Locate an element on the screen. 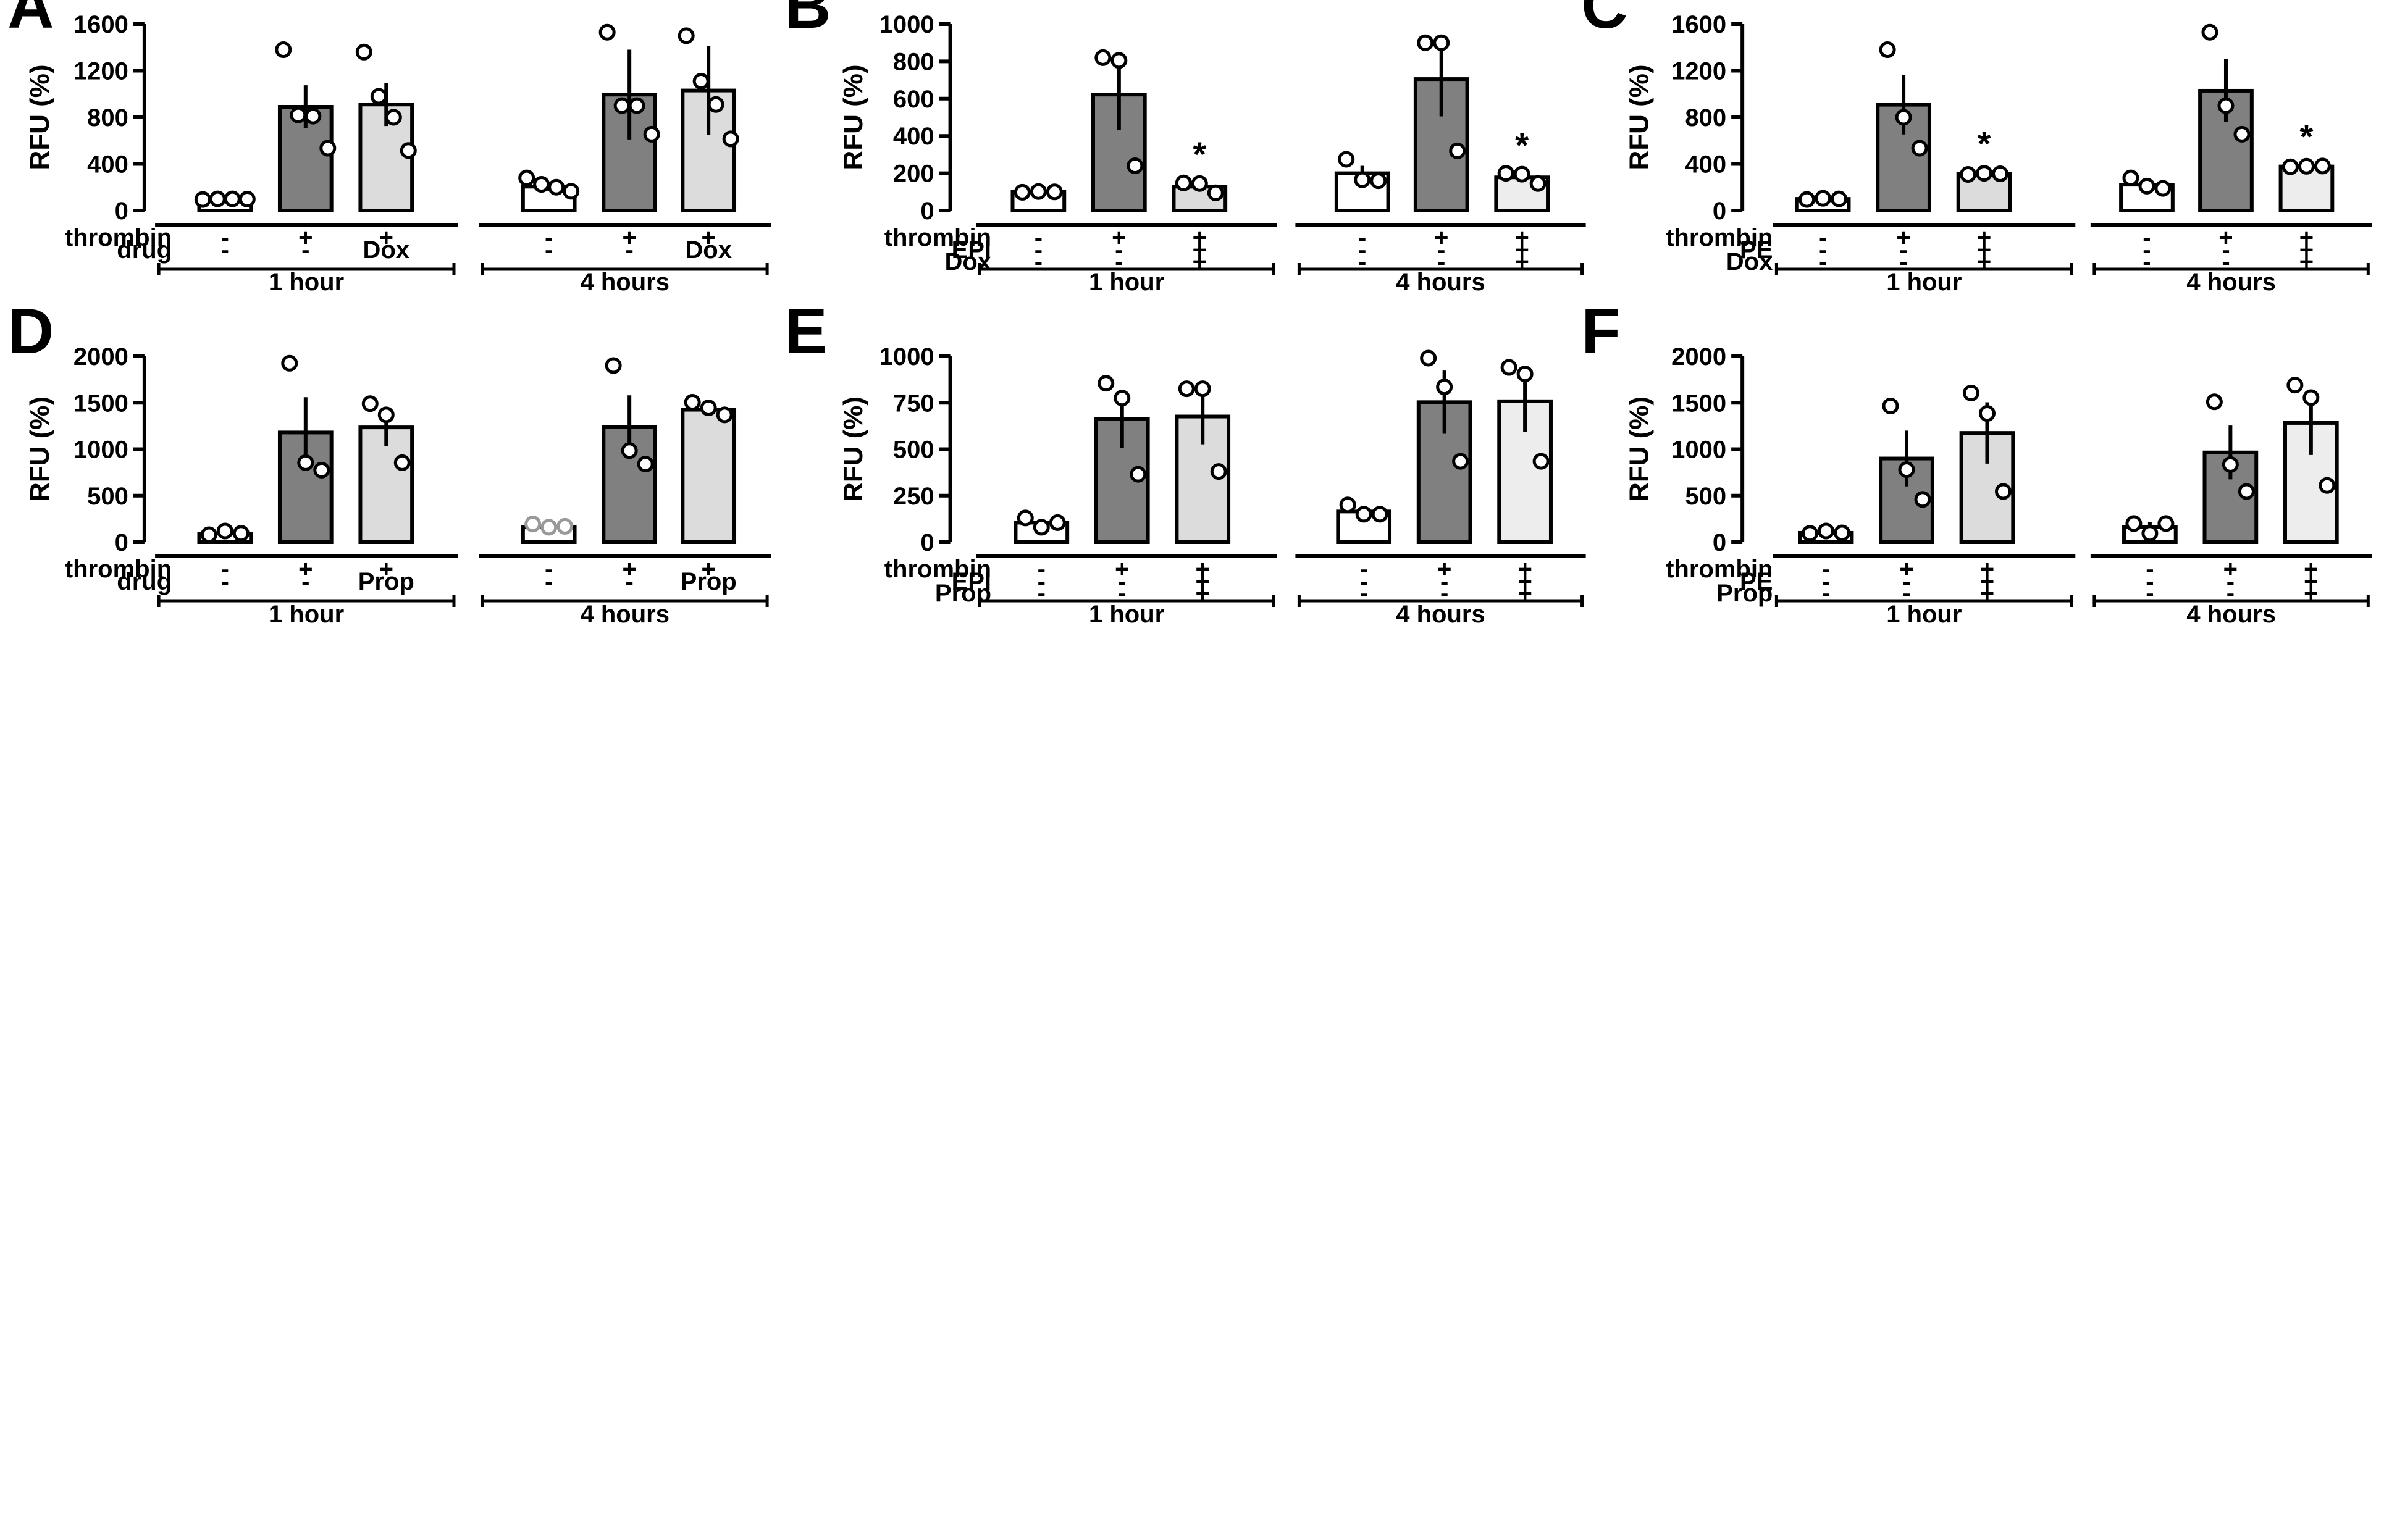 The width and height of the screenshot is (2384, 1540). condition-symbol: Dox is located at coordinates (708, 250).